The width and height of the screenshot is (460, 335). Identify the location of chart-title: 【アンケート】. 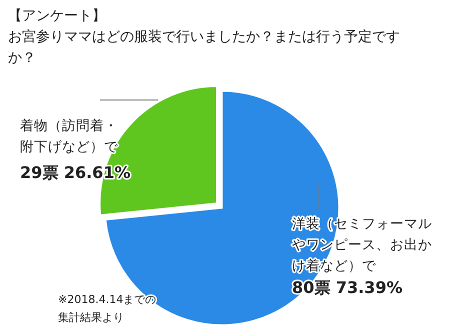
(57, 16).